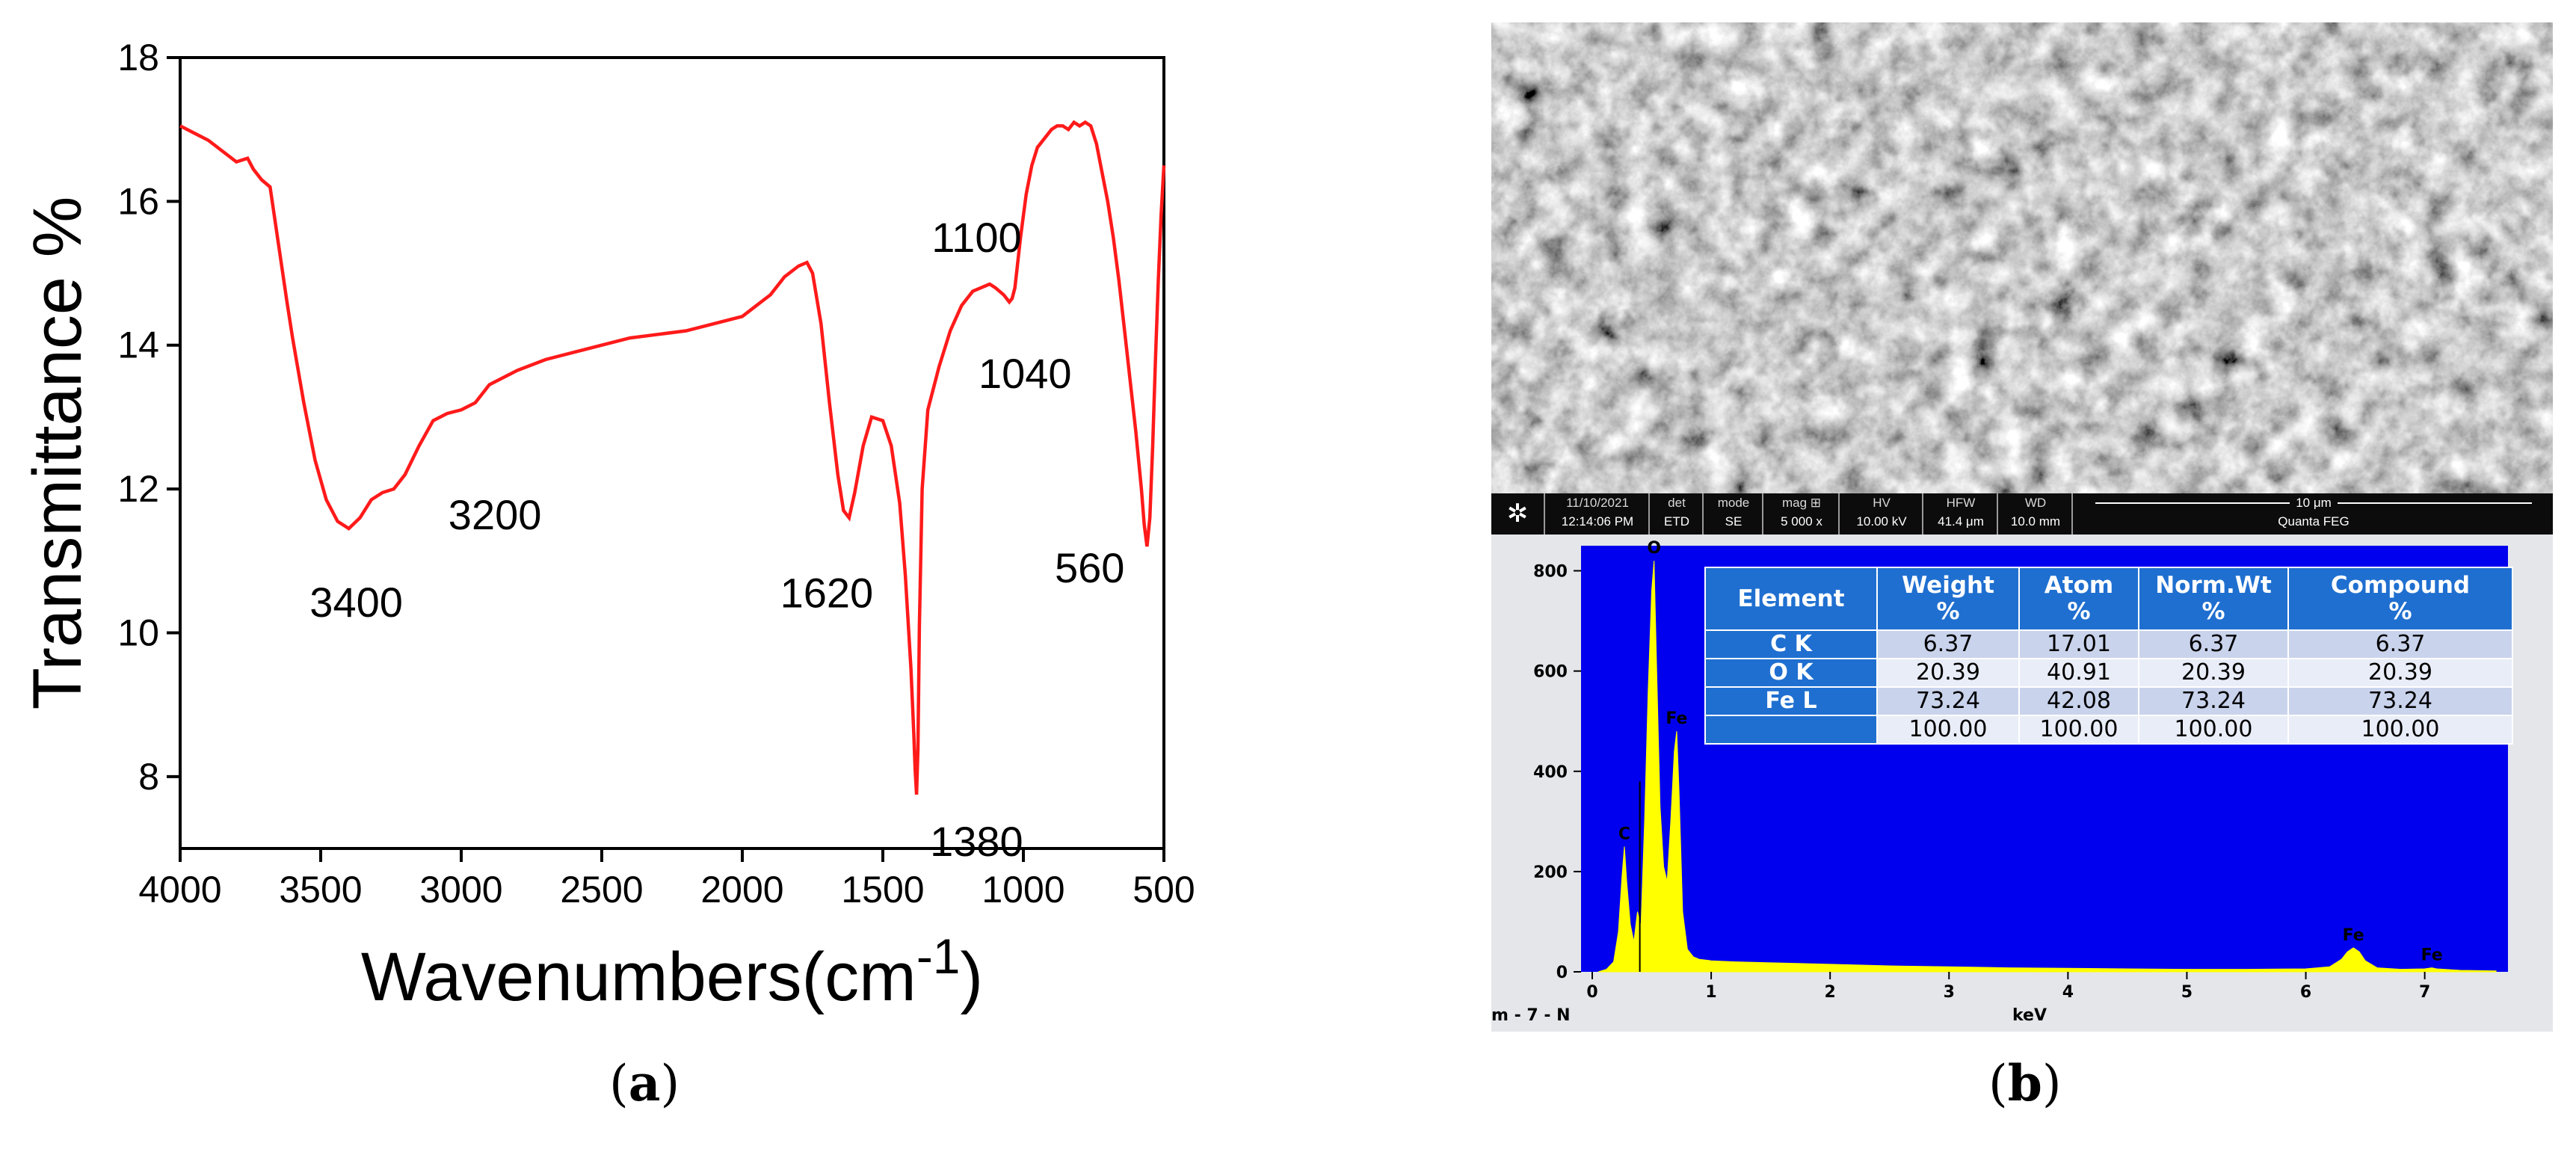  Describe the element at coordinates (138, 201) in the screenshot. I see `ftir-y-tick-label: 16` at that location.